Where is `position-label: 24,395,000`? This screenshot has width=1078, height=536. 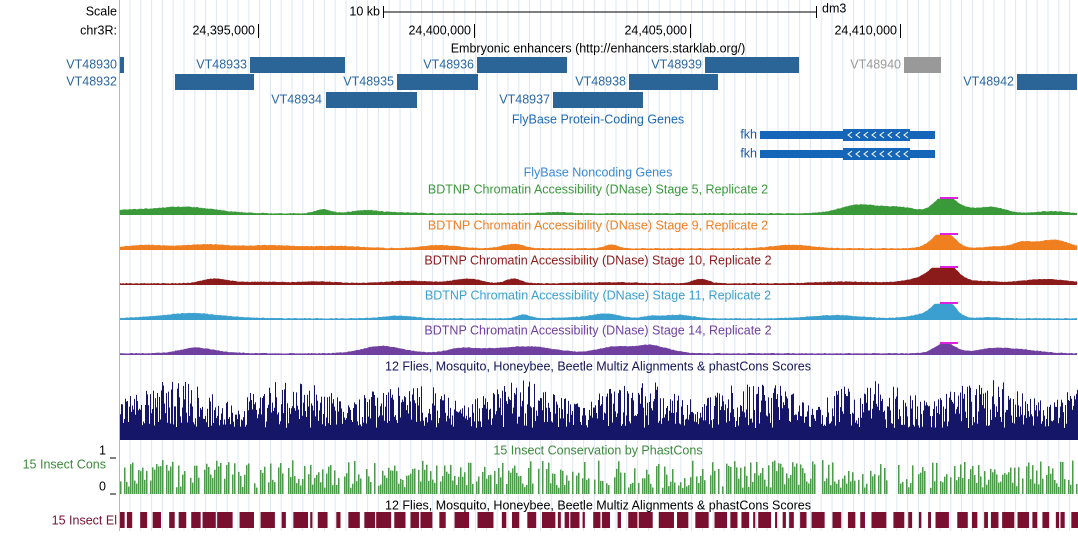 position-label: 24,395,000 is located at coordinates (223, 30).